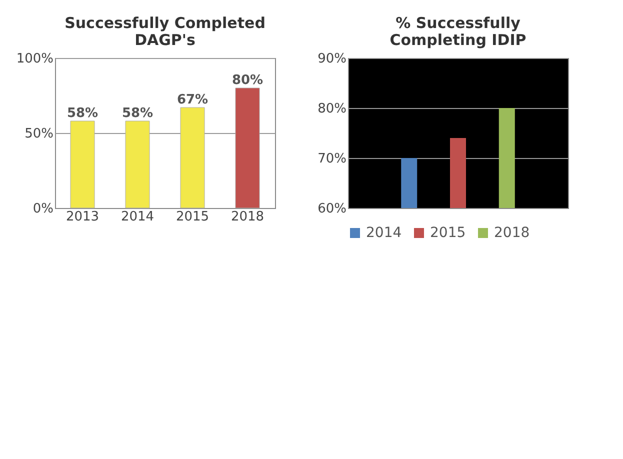 This screenshot has height=459, width=623. I want to click on y-tick-label: 70%, so click(332, 159).